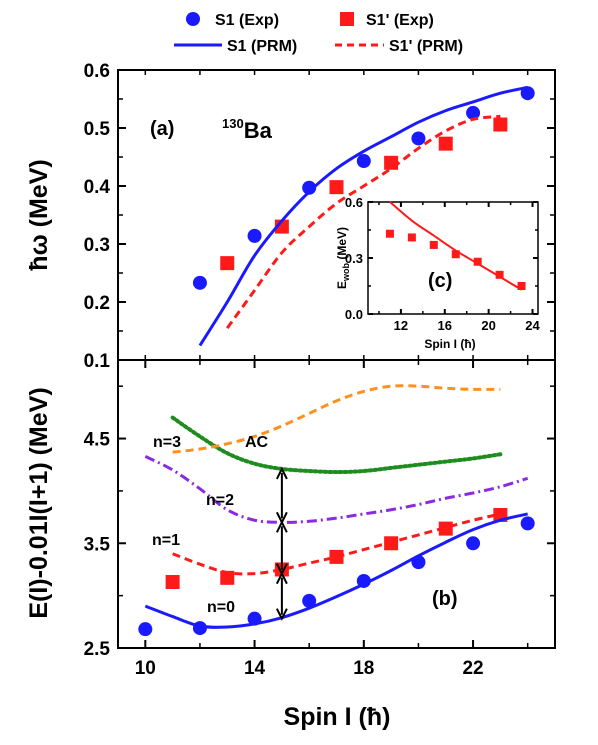  I want to click on panel-b-tag: (b), so click(445, 599).